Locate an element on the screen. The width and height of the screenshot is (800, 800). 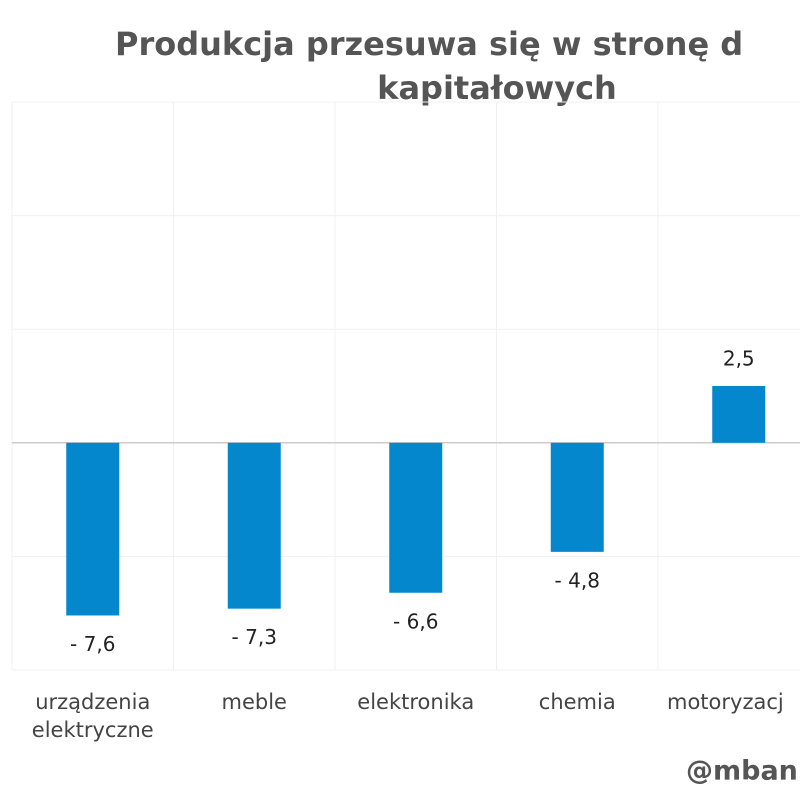
value-label: - 4,8 is located at coordinates (577, 580).